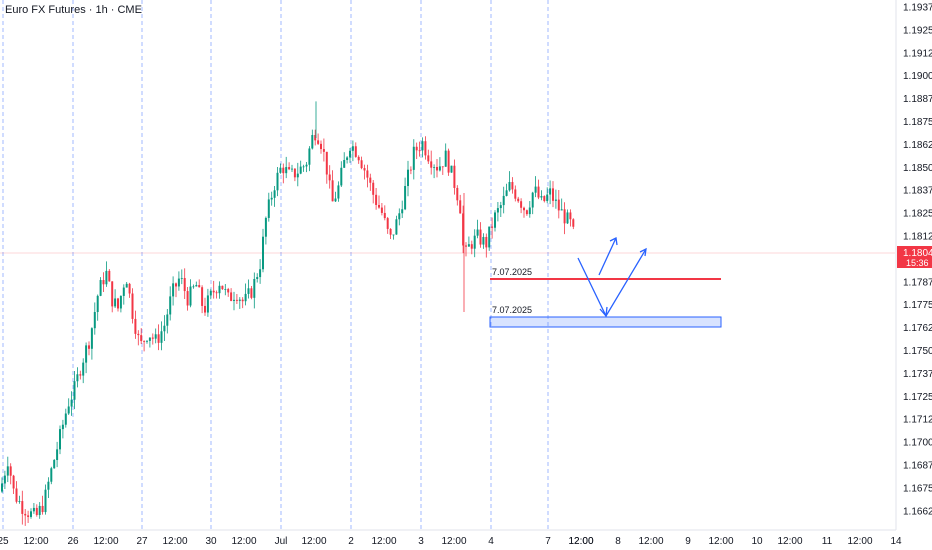 The height and width of the screenshot is (550, 932). What do you see at coordinates (917, 30) in the screenshot?
I see `price-tick-label: 1.19250` at bounding box center [917, 30].